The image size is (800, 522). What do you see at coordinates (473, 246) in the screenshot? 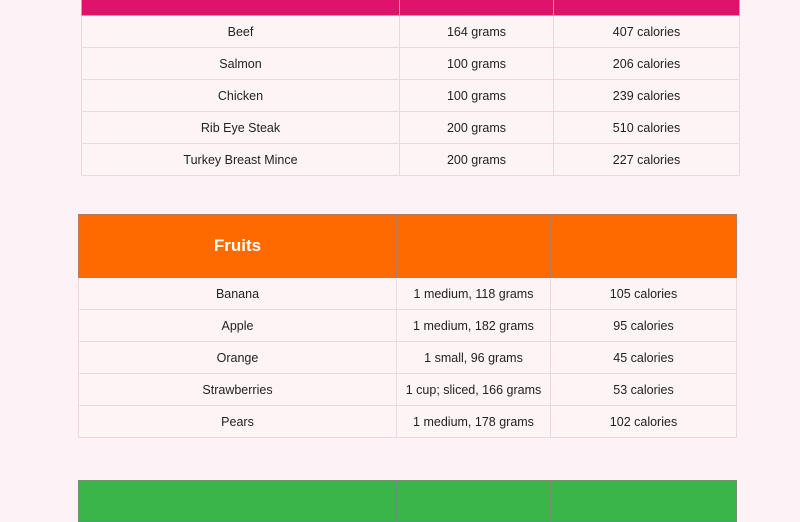
I see `fruits-header-cell-serving` at bounding box center [473, 246].